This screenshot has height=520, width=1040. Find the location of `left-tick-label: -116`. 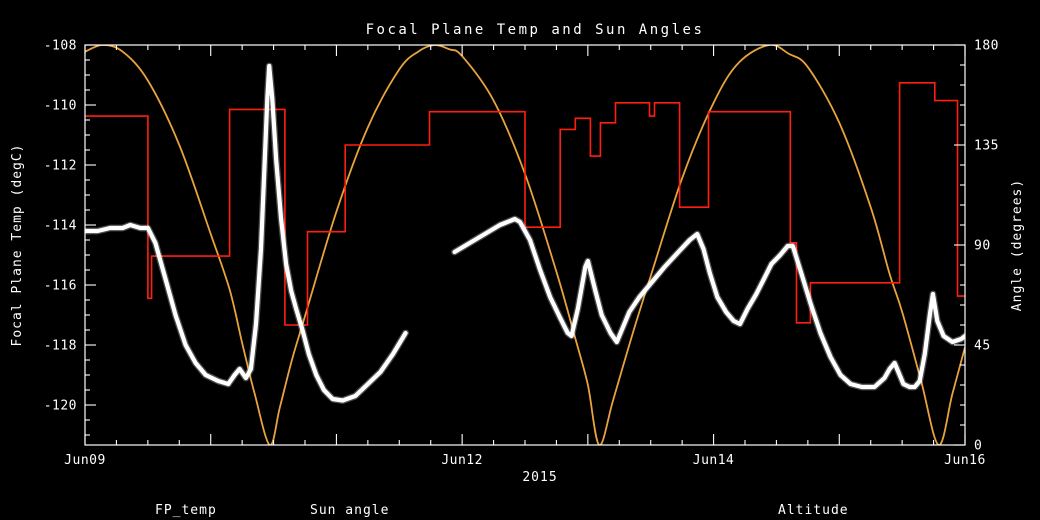

left-tick-label: -116 is located at coordinates (60, 286).